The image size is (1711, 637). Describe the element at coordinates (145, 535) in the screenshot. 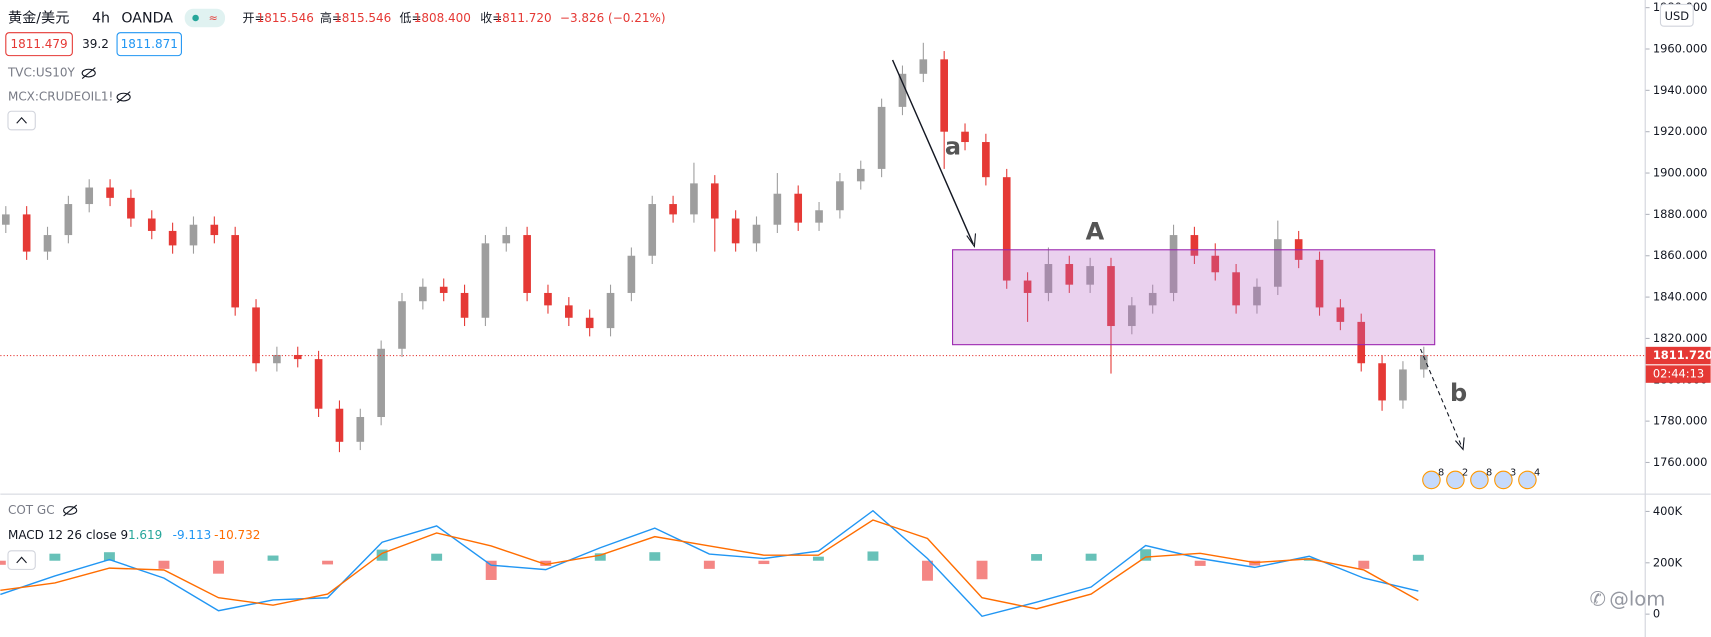

I see `legend-value: 1.619` at that location.